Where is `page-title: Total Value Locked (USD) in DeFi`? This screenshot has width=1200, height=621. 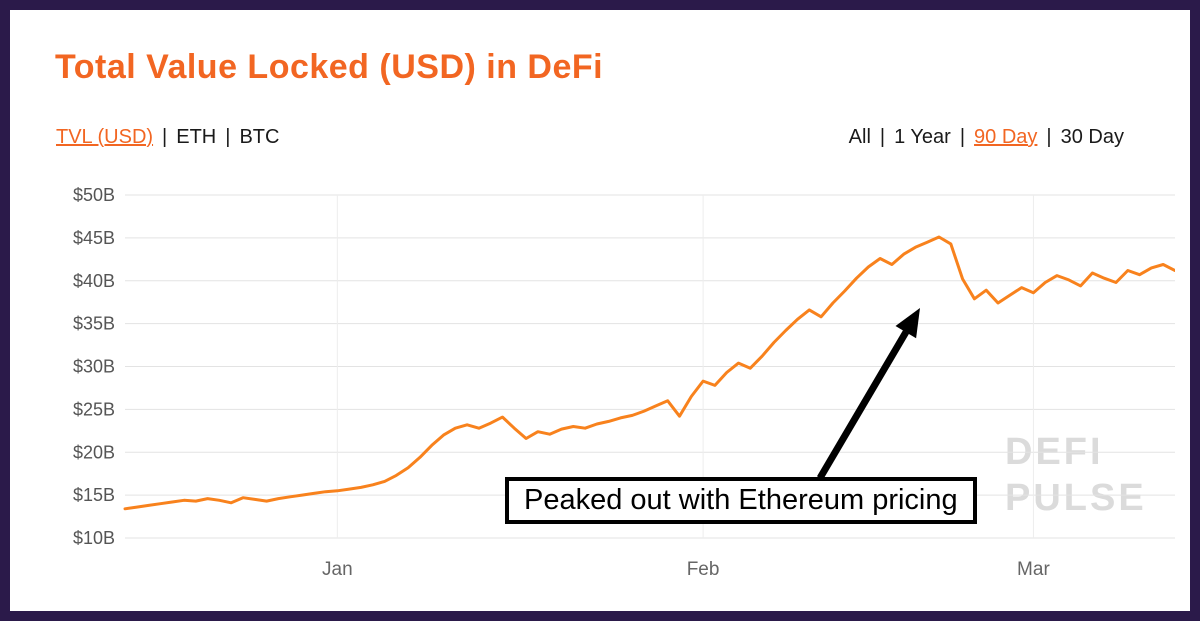
page-title: Total Value Locked (USD) in DeFi is located at coordinates (329, 67).